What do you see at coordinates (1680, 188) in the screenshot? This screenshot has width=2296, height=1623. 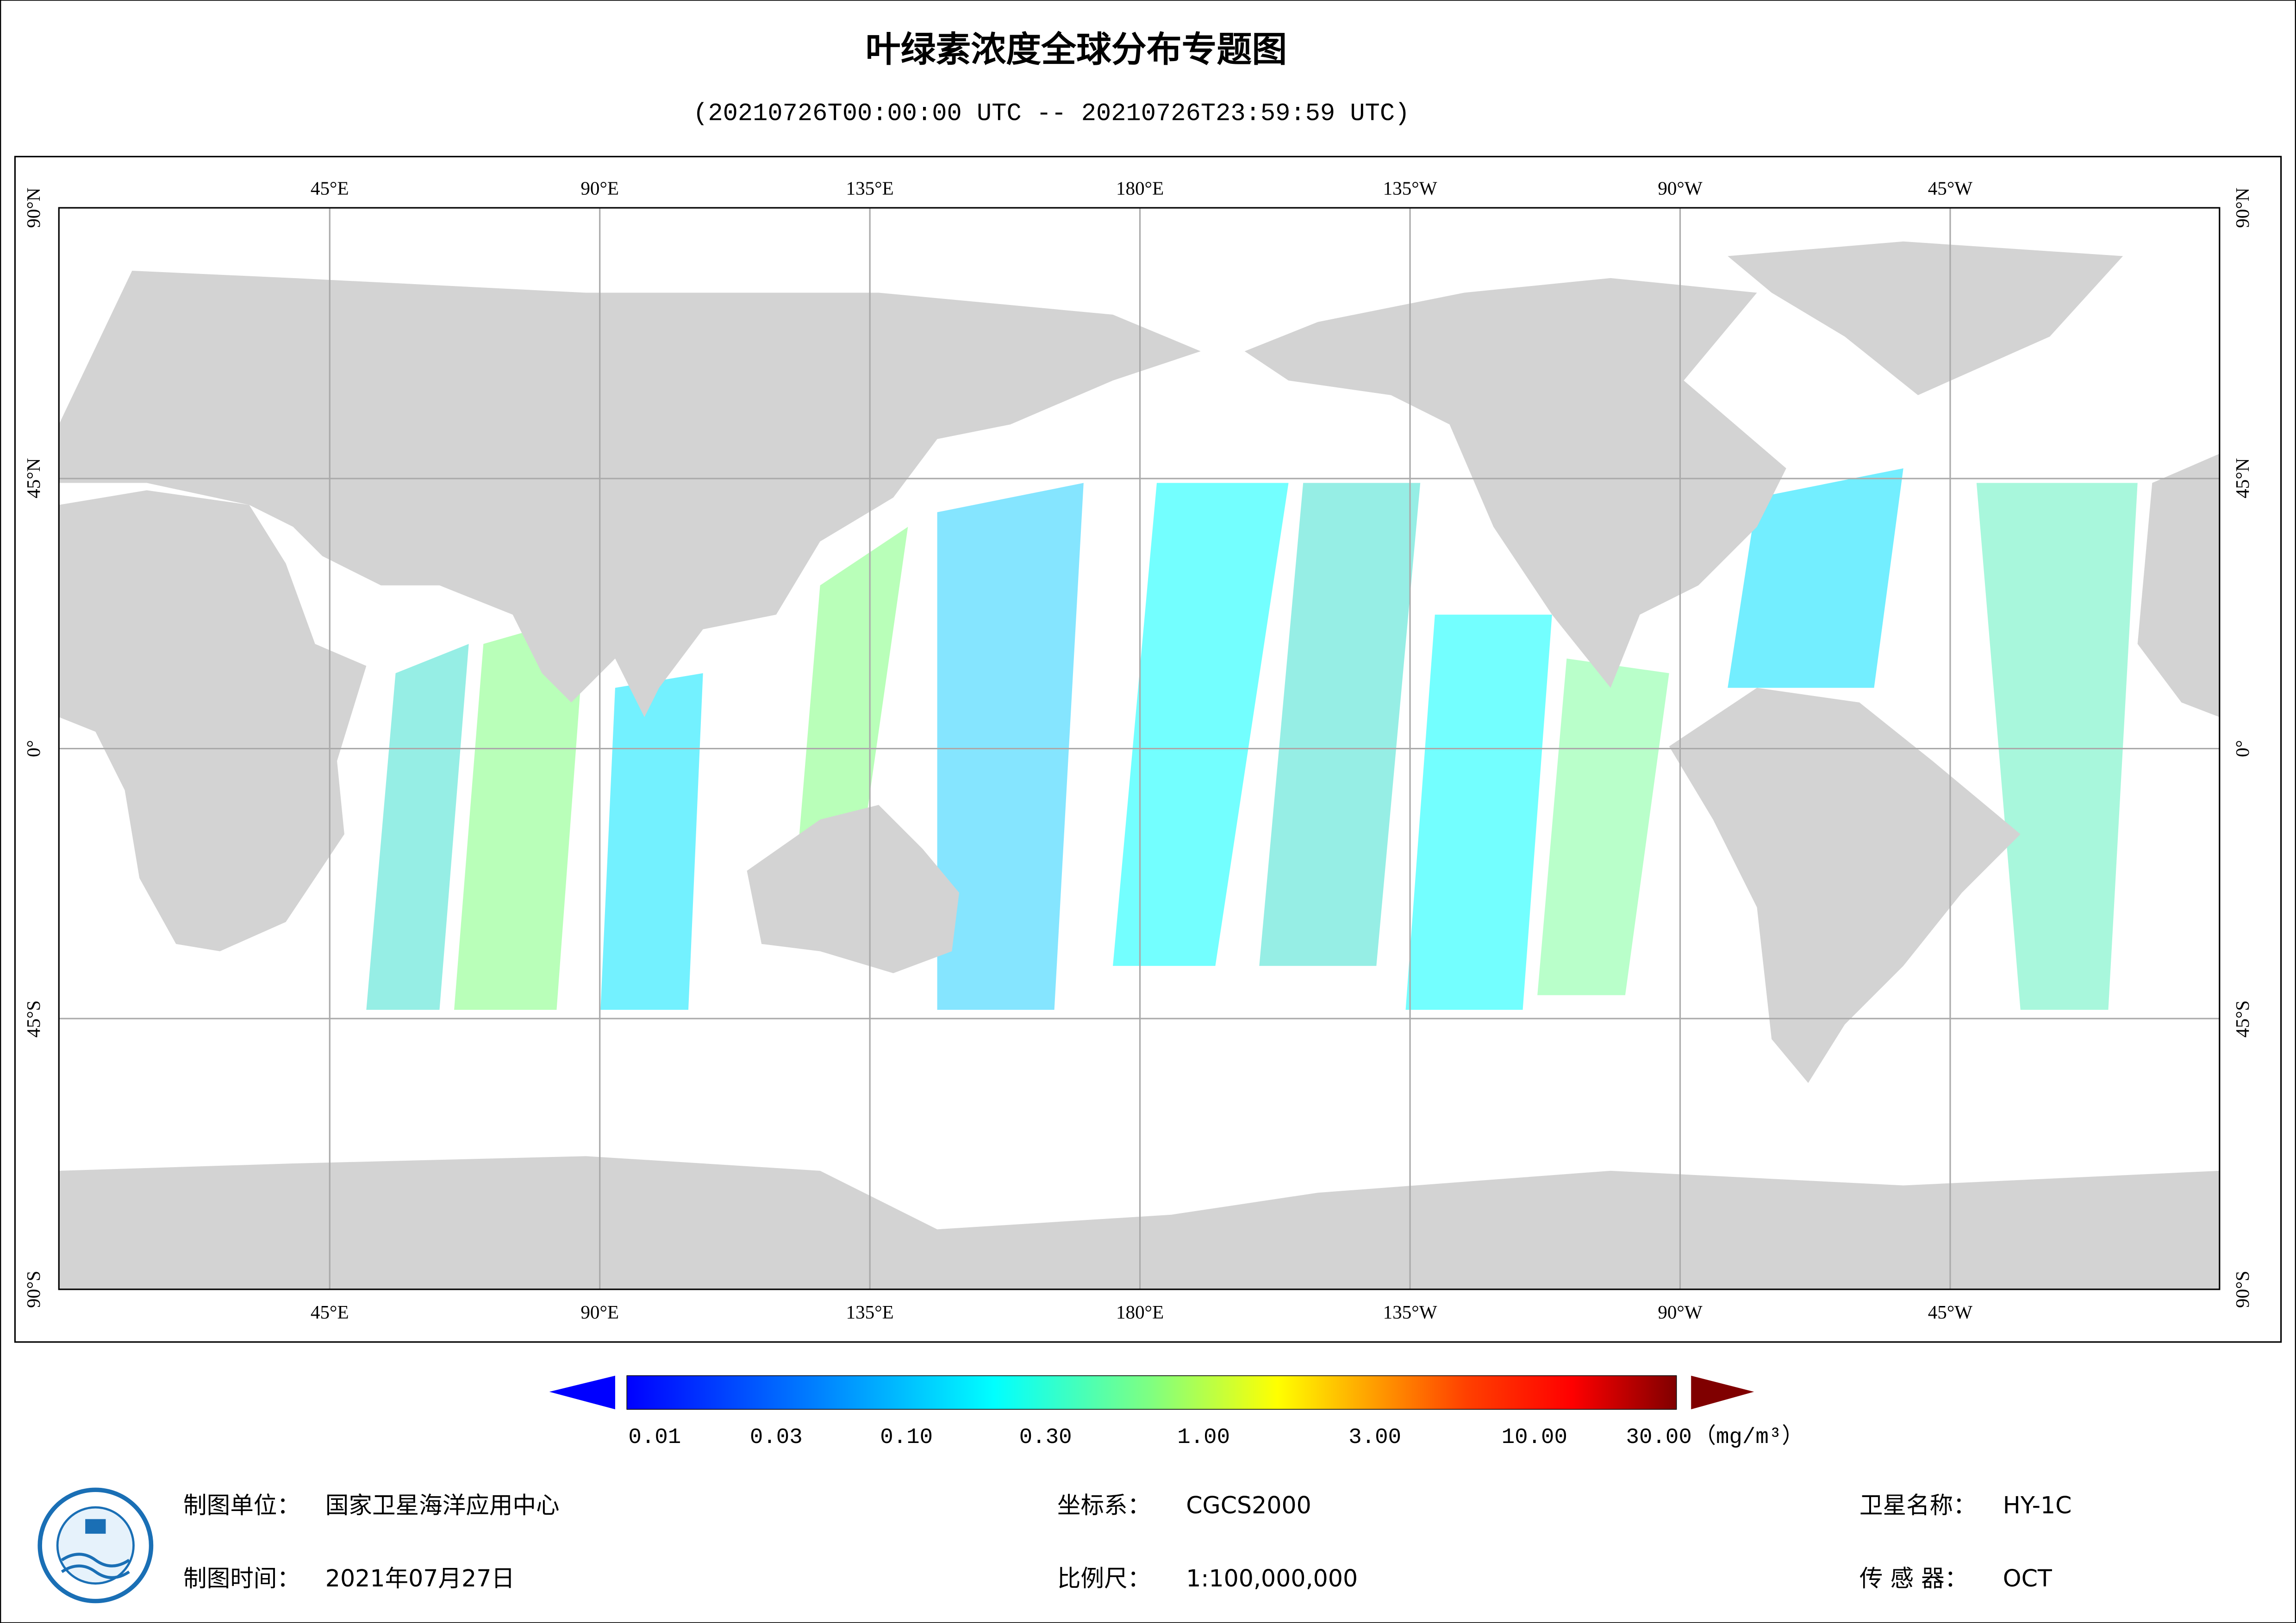 I see `lon-label-top: 90°W` at bounding box center [1680, 188].